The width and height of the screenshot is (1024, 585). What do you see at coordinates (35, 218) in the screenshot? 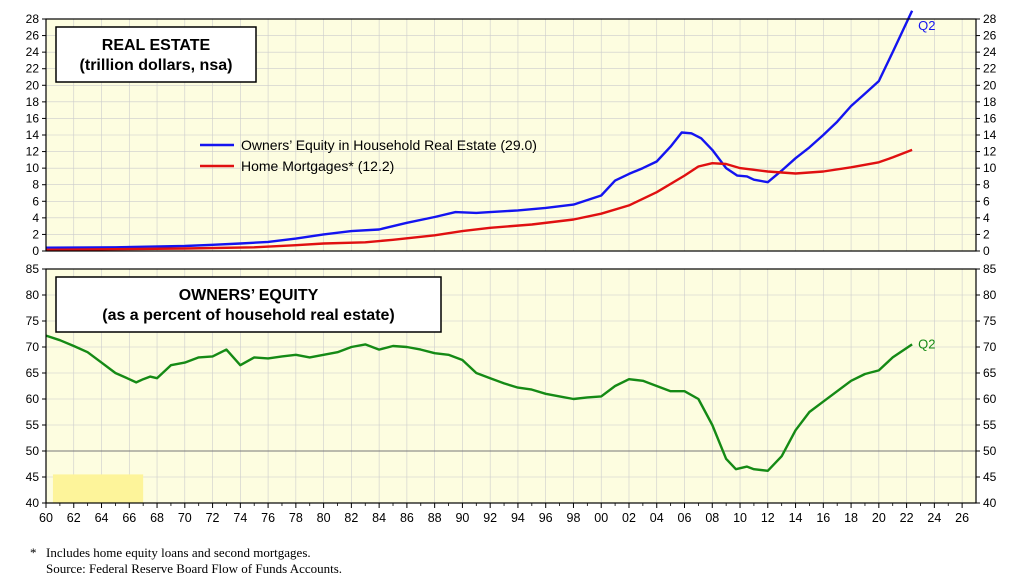
I see `y-tick-label-left: 4` at bounding box center [35, 218].